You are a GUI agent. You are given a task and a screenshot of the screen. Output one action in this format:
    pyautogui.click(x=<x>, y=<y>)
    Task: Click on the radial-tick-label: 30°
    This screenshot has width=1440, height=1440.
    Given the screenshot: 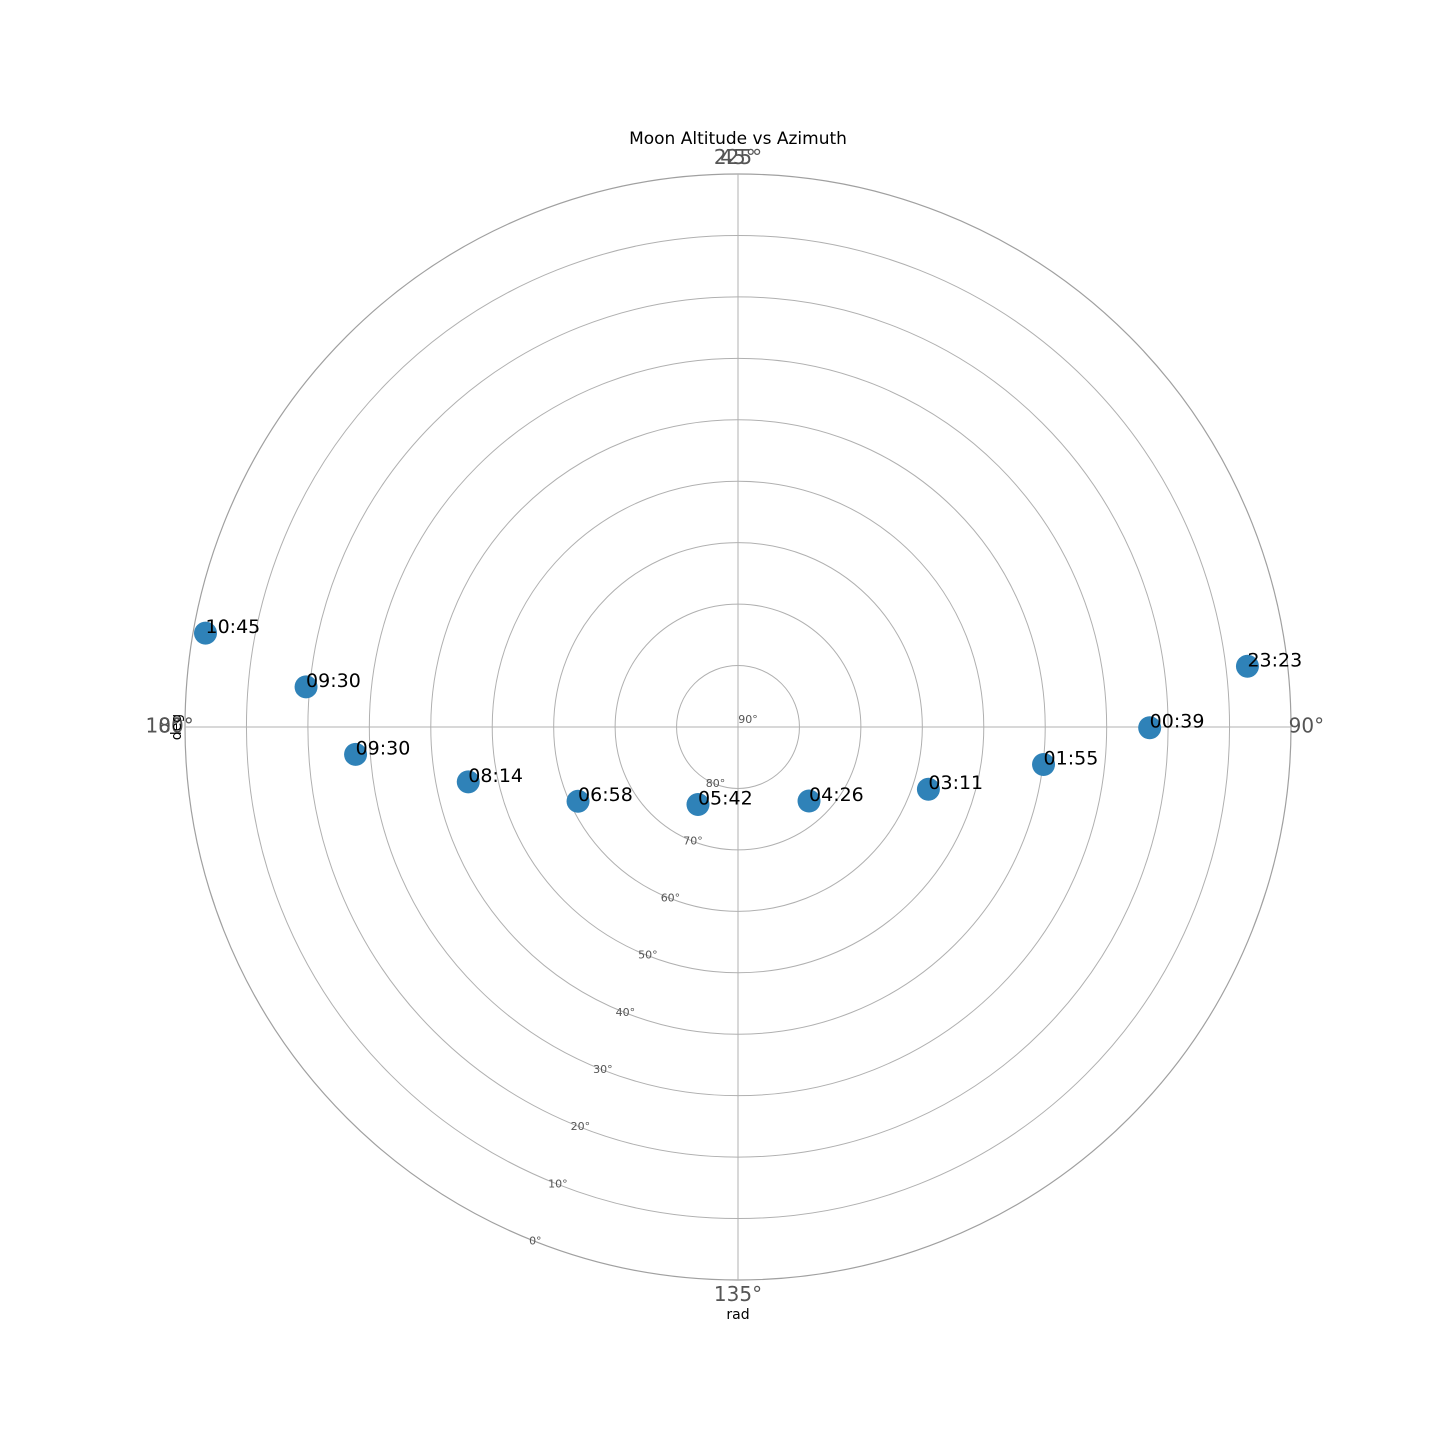 What is the action you would take?
    pyautogui.click(x=603, y=1069)
    